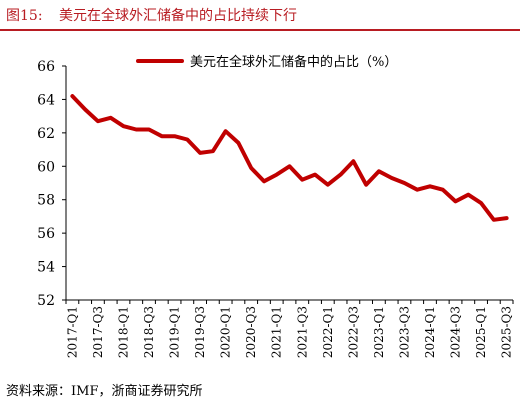  Describe the element at coordinates (177, 16) in the screenshot. I see `figure-title-text: 美元在全球外汇储备中的占比持续下行` at that location.